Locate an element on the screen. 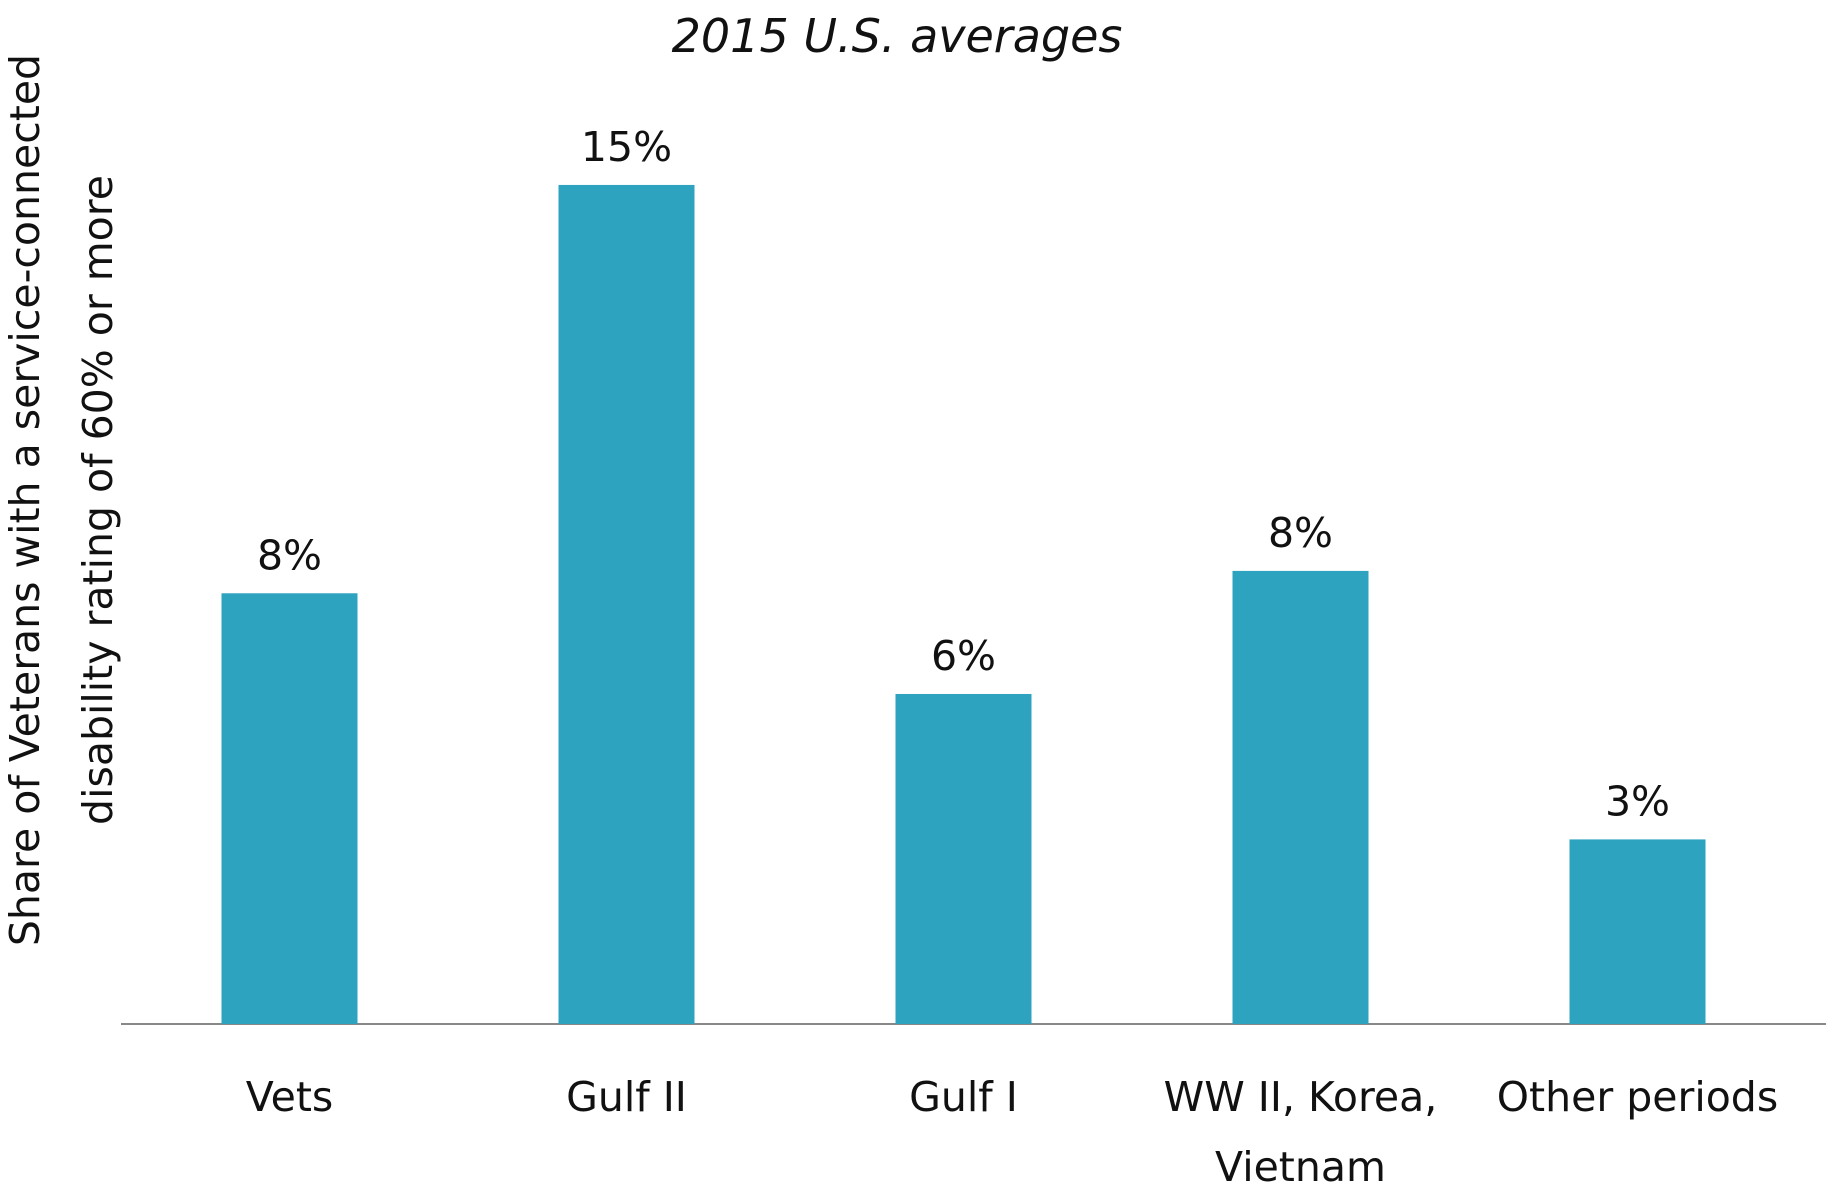  x-tick-label: Gulf II is located at coordinates (626, 1097).